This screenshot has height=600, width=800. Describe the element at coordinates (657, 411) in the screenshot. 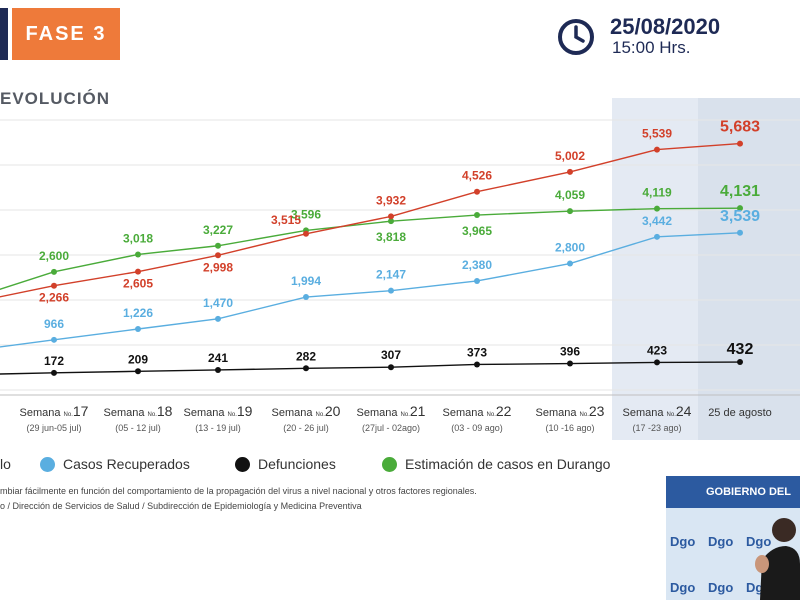

I see `x-tick-label: Semana No.24` at that location.